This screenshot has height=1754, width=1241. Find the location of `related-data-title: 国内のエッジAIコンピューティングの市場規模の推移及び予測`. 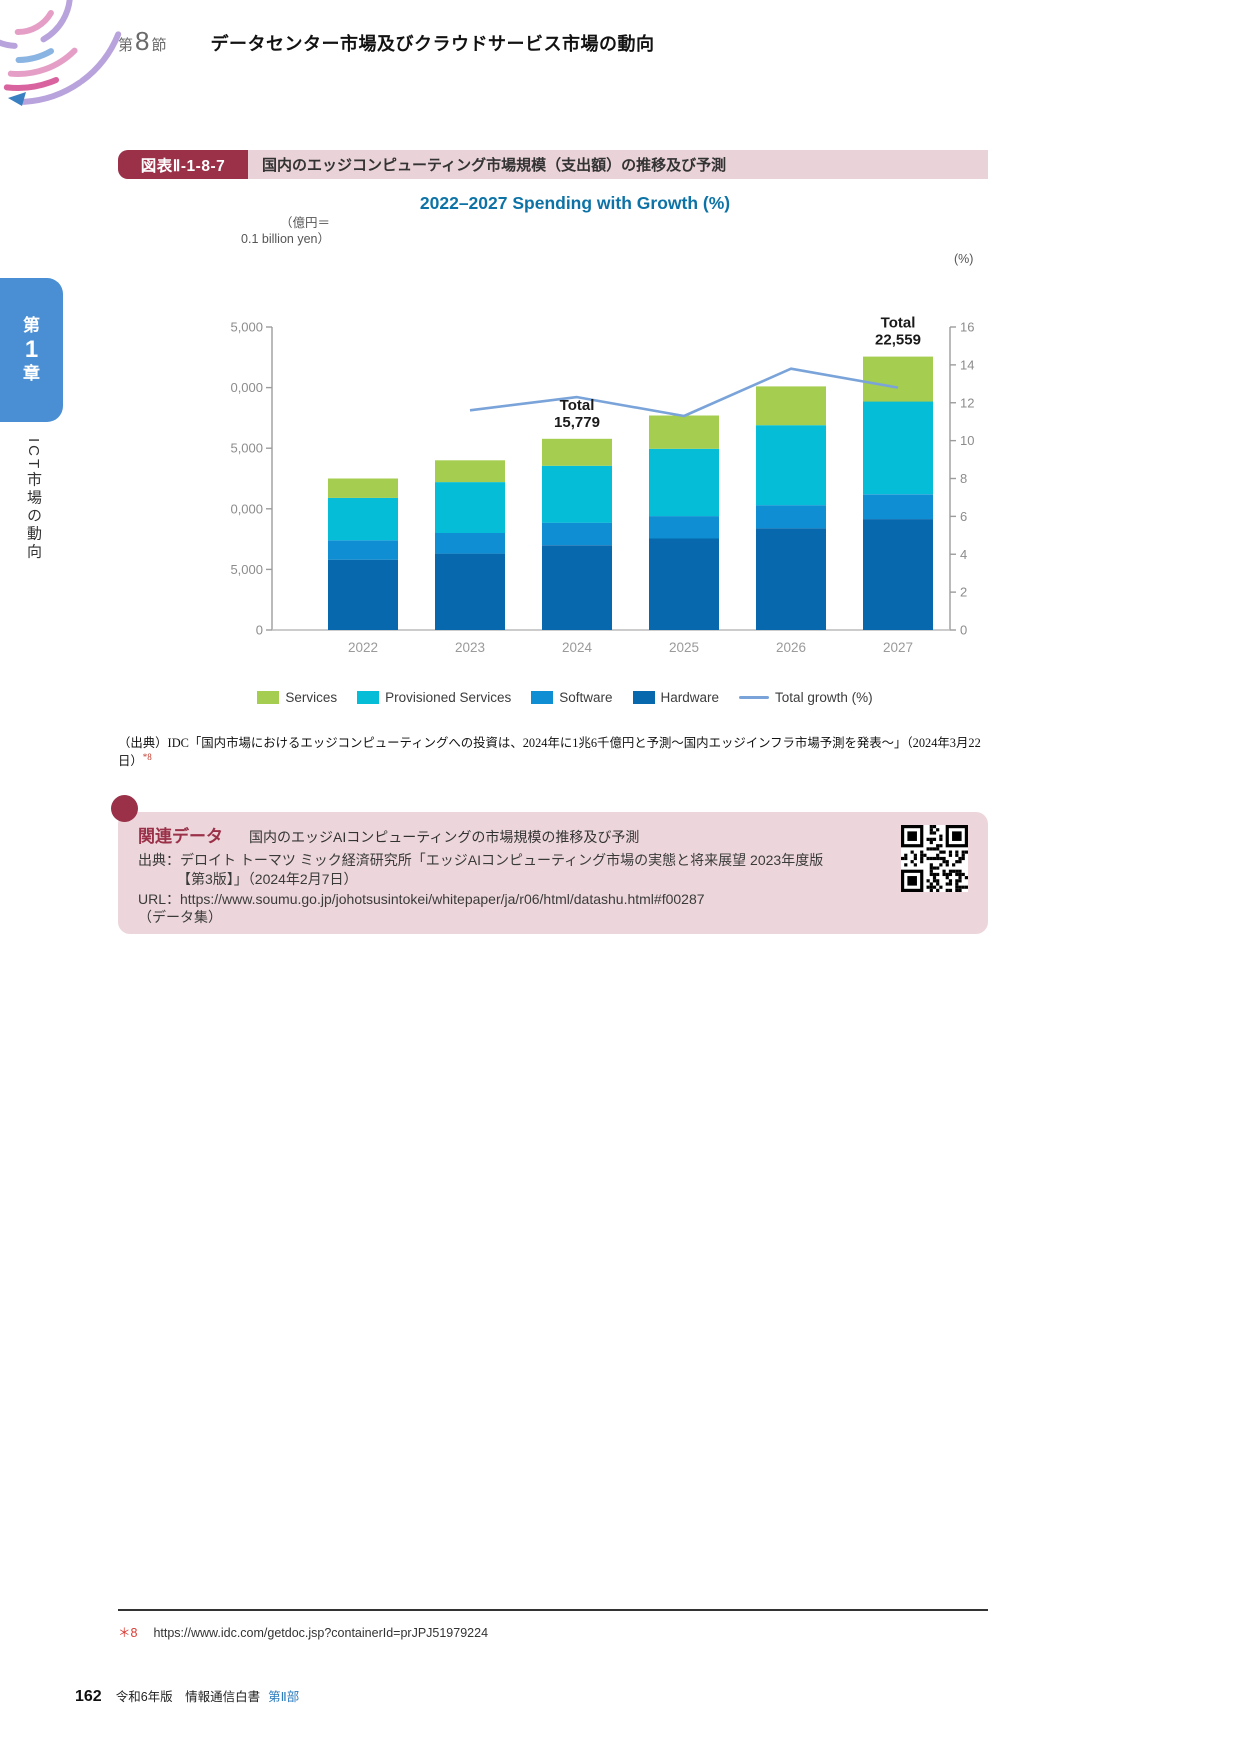

related-data-title: 国内のエッジAIコンピューティングの市場規模の推移及び予測 is located at coordinates (444, 837).